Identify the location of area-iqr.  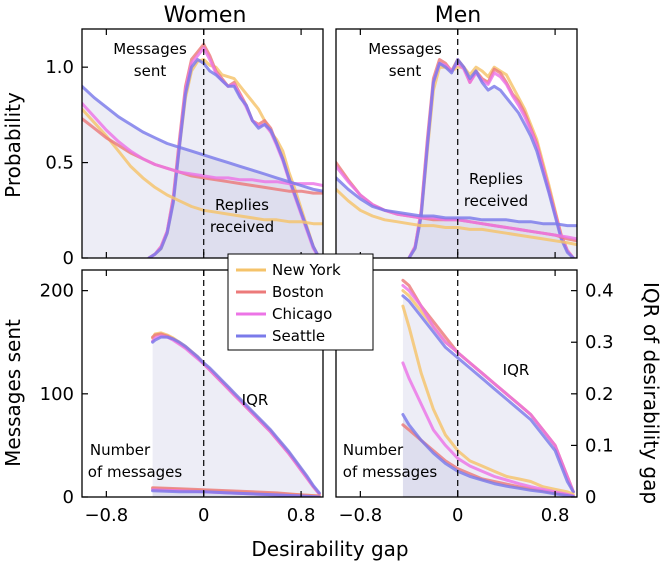
(236, 417).